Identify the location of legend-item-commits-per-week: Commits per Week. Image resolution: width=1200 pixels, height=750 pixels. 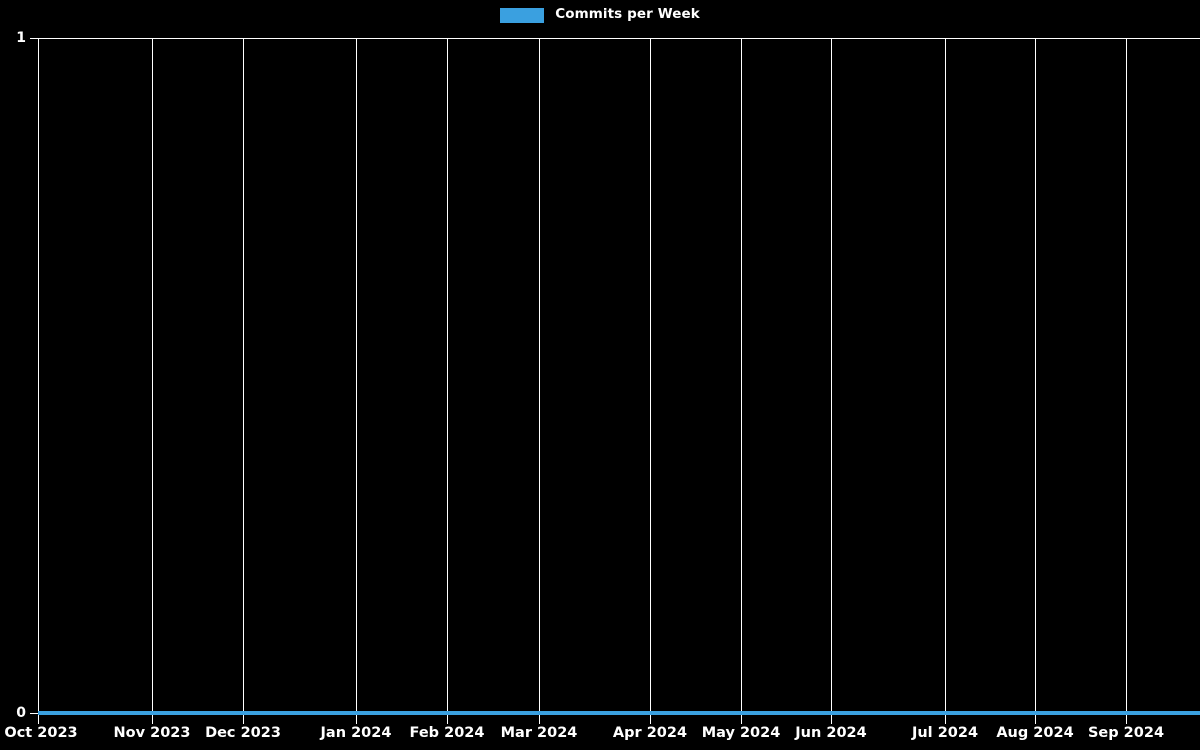
(600, 14).